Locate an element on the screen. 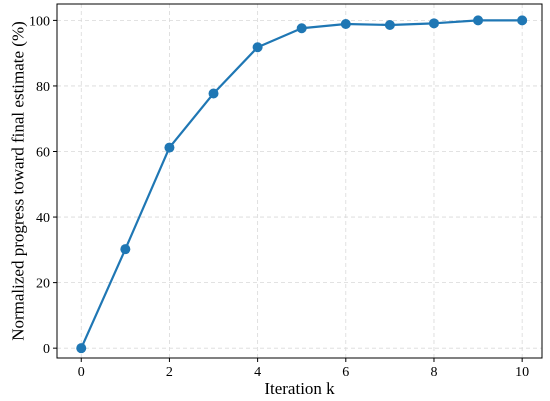  x-tick-label: 10 is located at coordinates (522, 372).